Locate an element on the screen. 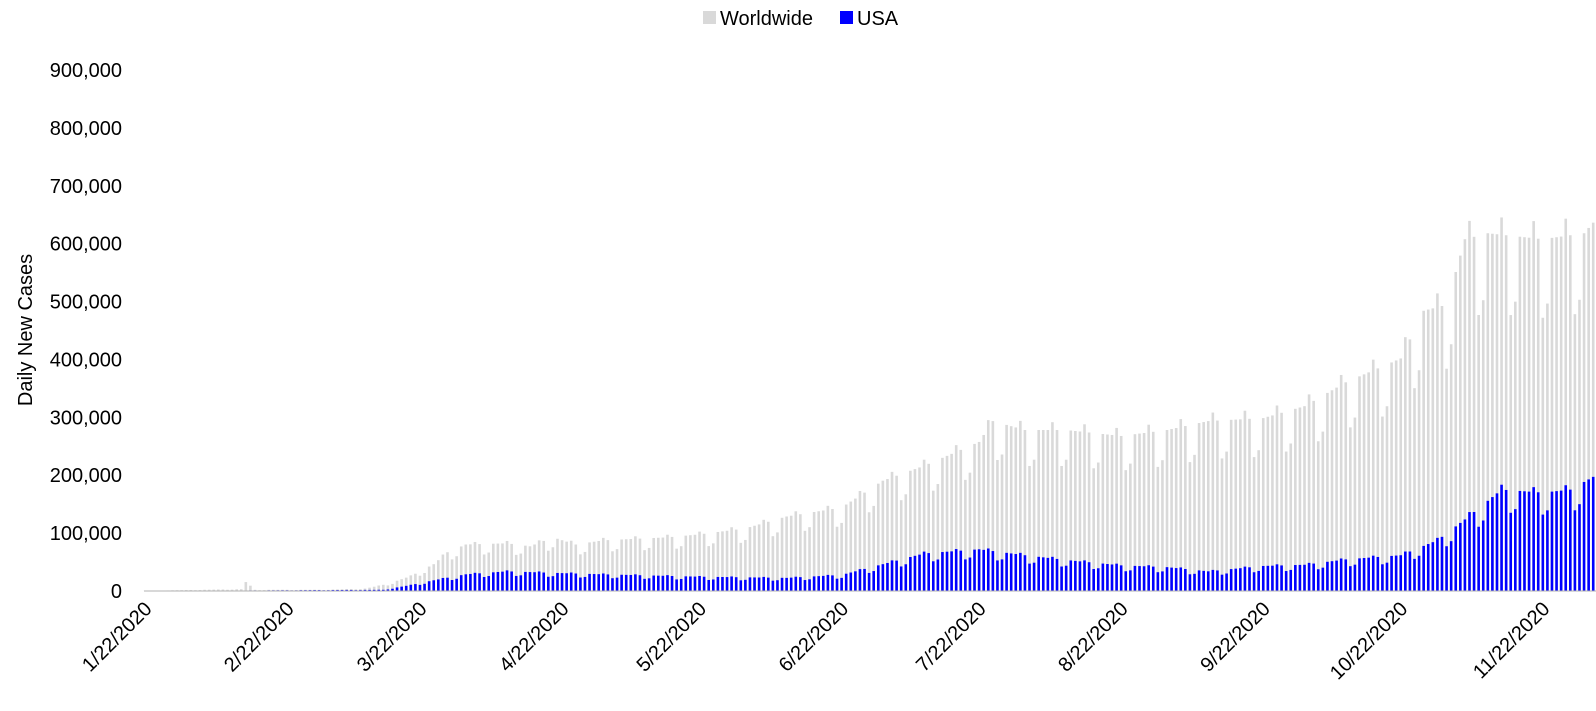 The image size is (1596, 711). x-tick-label: 6/22/2020 is located at coordinates (814, 637).